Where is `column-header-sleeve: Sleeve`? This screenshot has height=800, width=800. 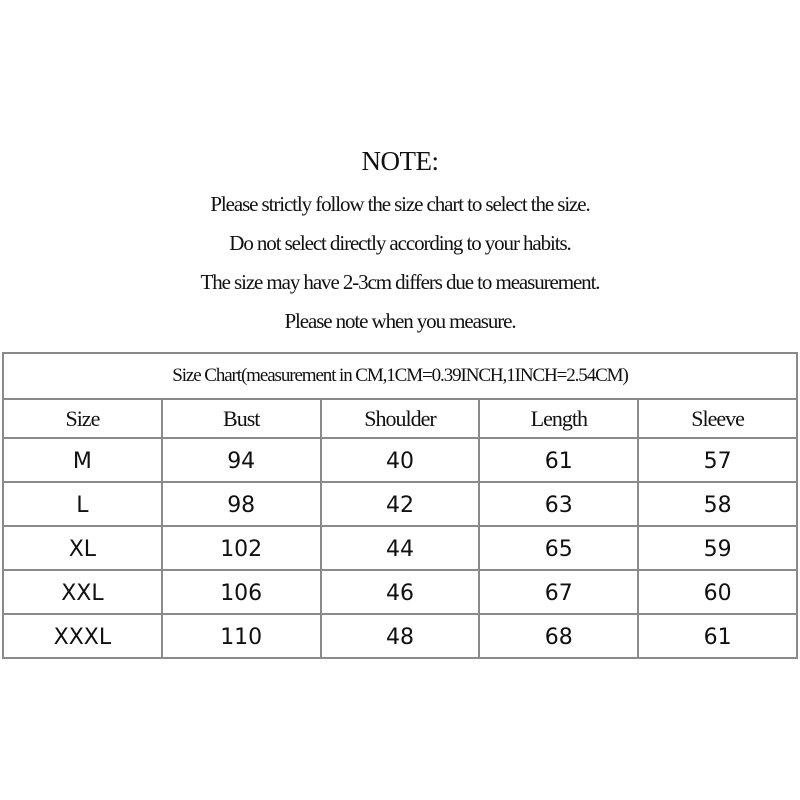
column-header-sleeve: Sleeve is located at coordinates (717, 418).